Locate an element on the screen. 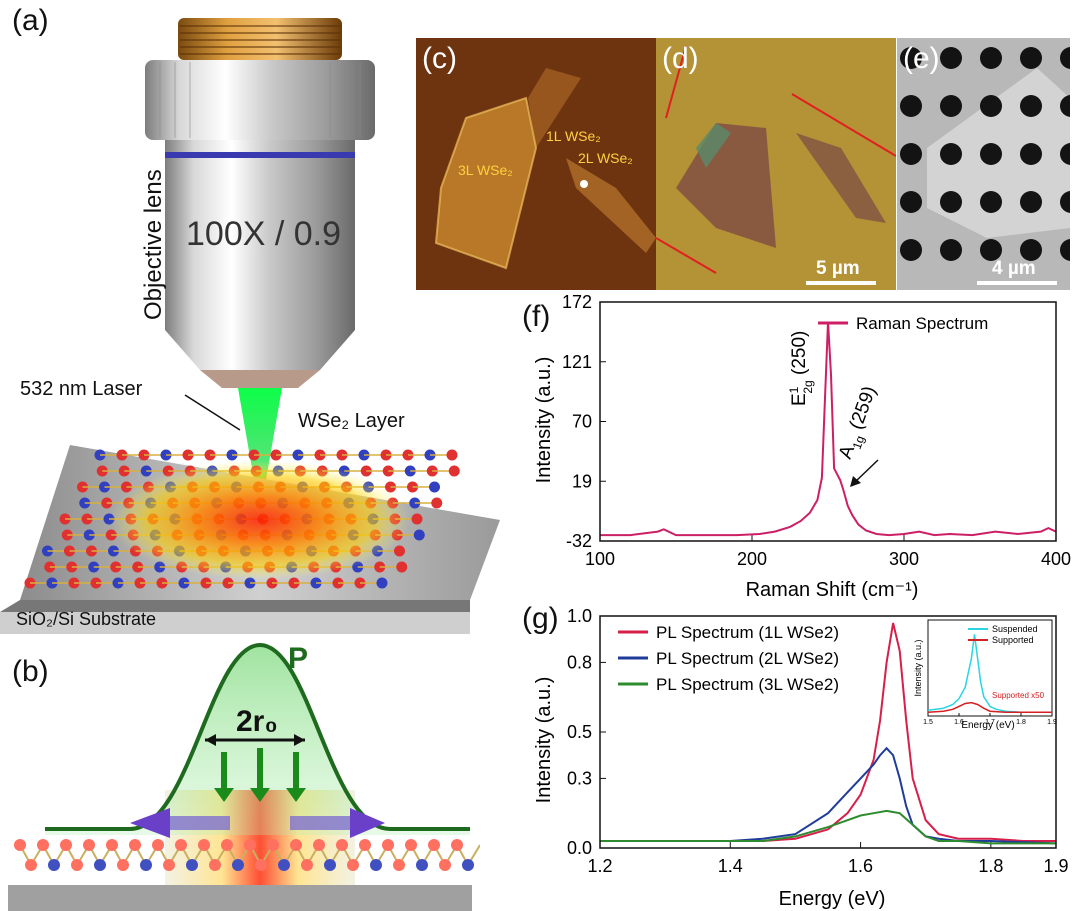  scale-bar-d is located at coordinates (841, 283).